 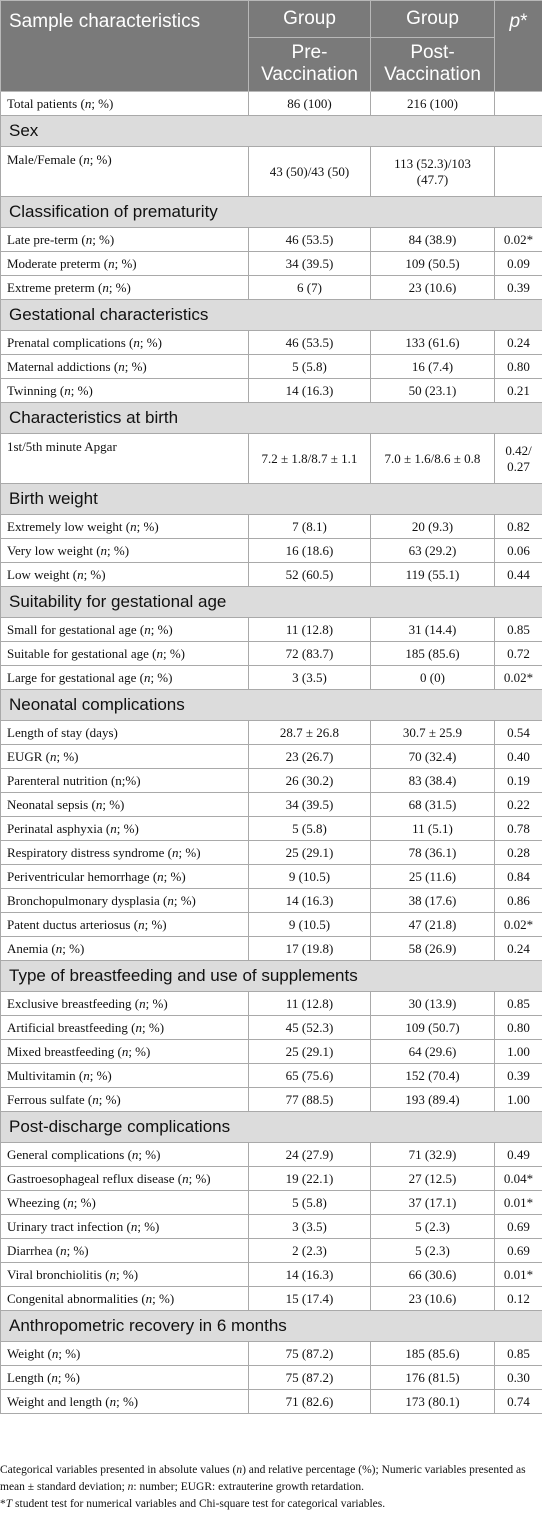 What do you see at coordinates (78, 653) in the screenshot?
I see `row-label-text: Suitable for gestational age` at bounding box center [78, 653].